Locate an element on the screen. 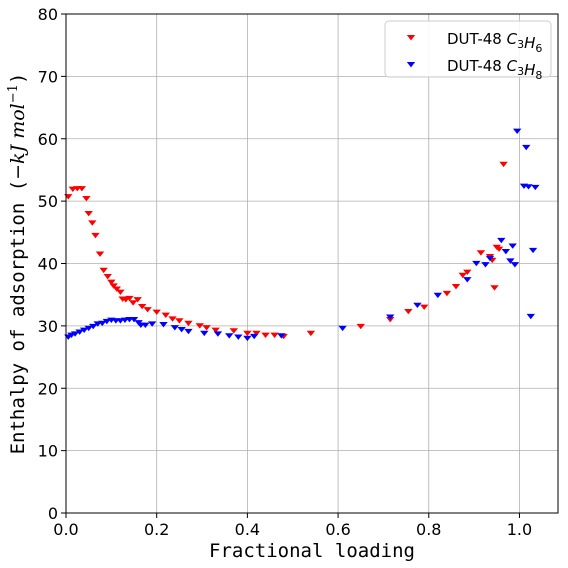 The image size is (568, 568). y-tick-label: 0 is located at coordinates (53, 513).